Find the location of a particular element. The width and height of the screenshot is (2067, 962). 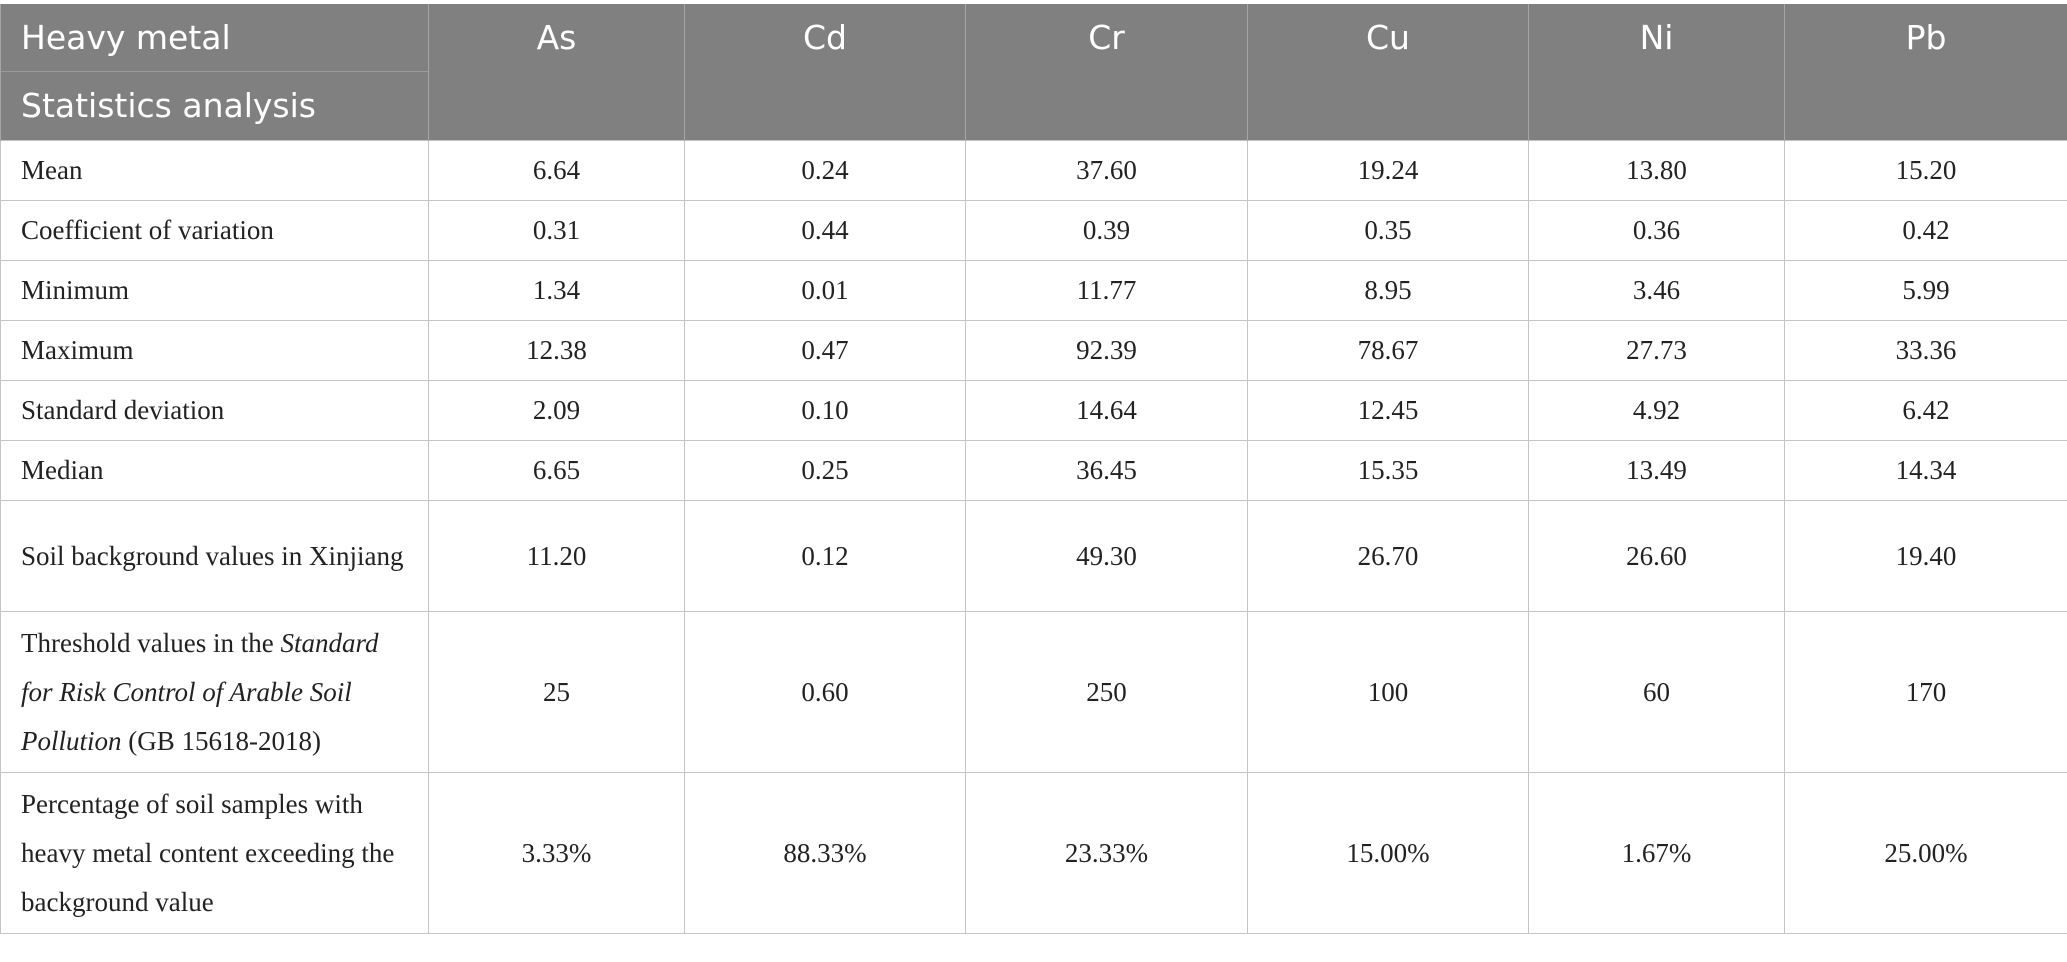

cell-threshold-pb: 170 is located at coordinates (1925, 692).